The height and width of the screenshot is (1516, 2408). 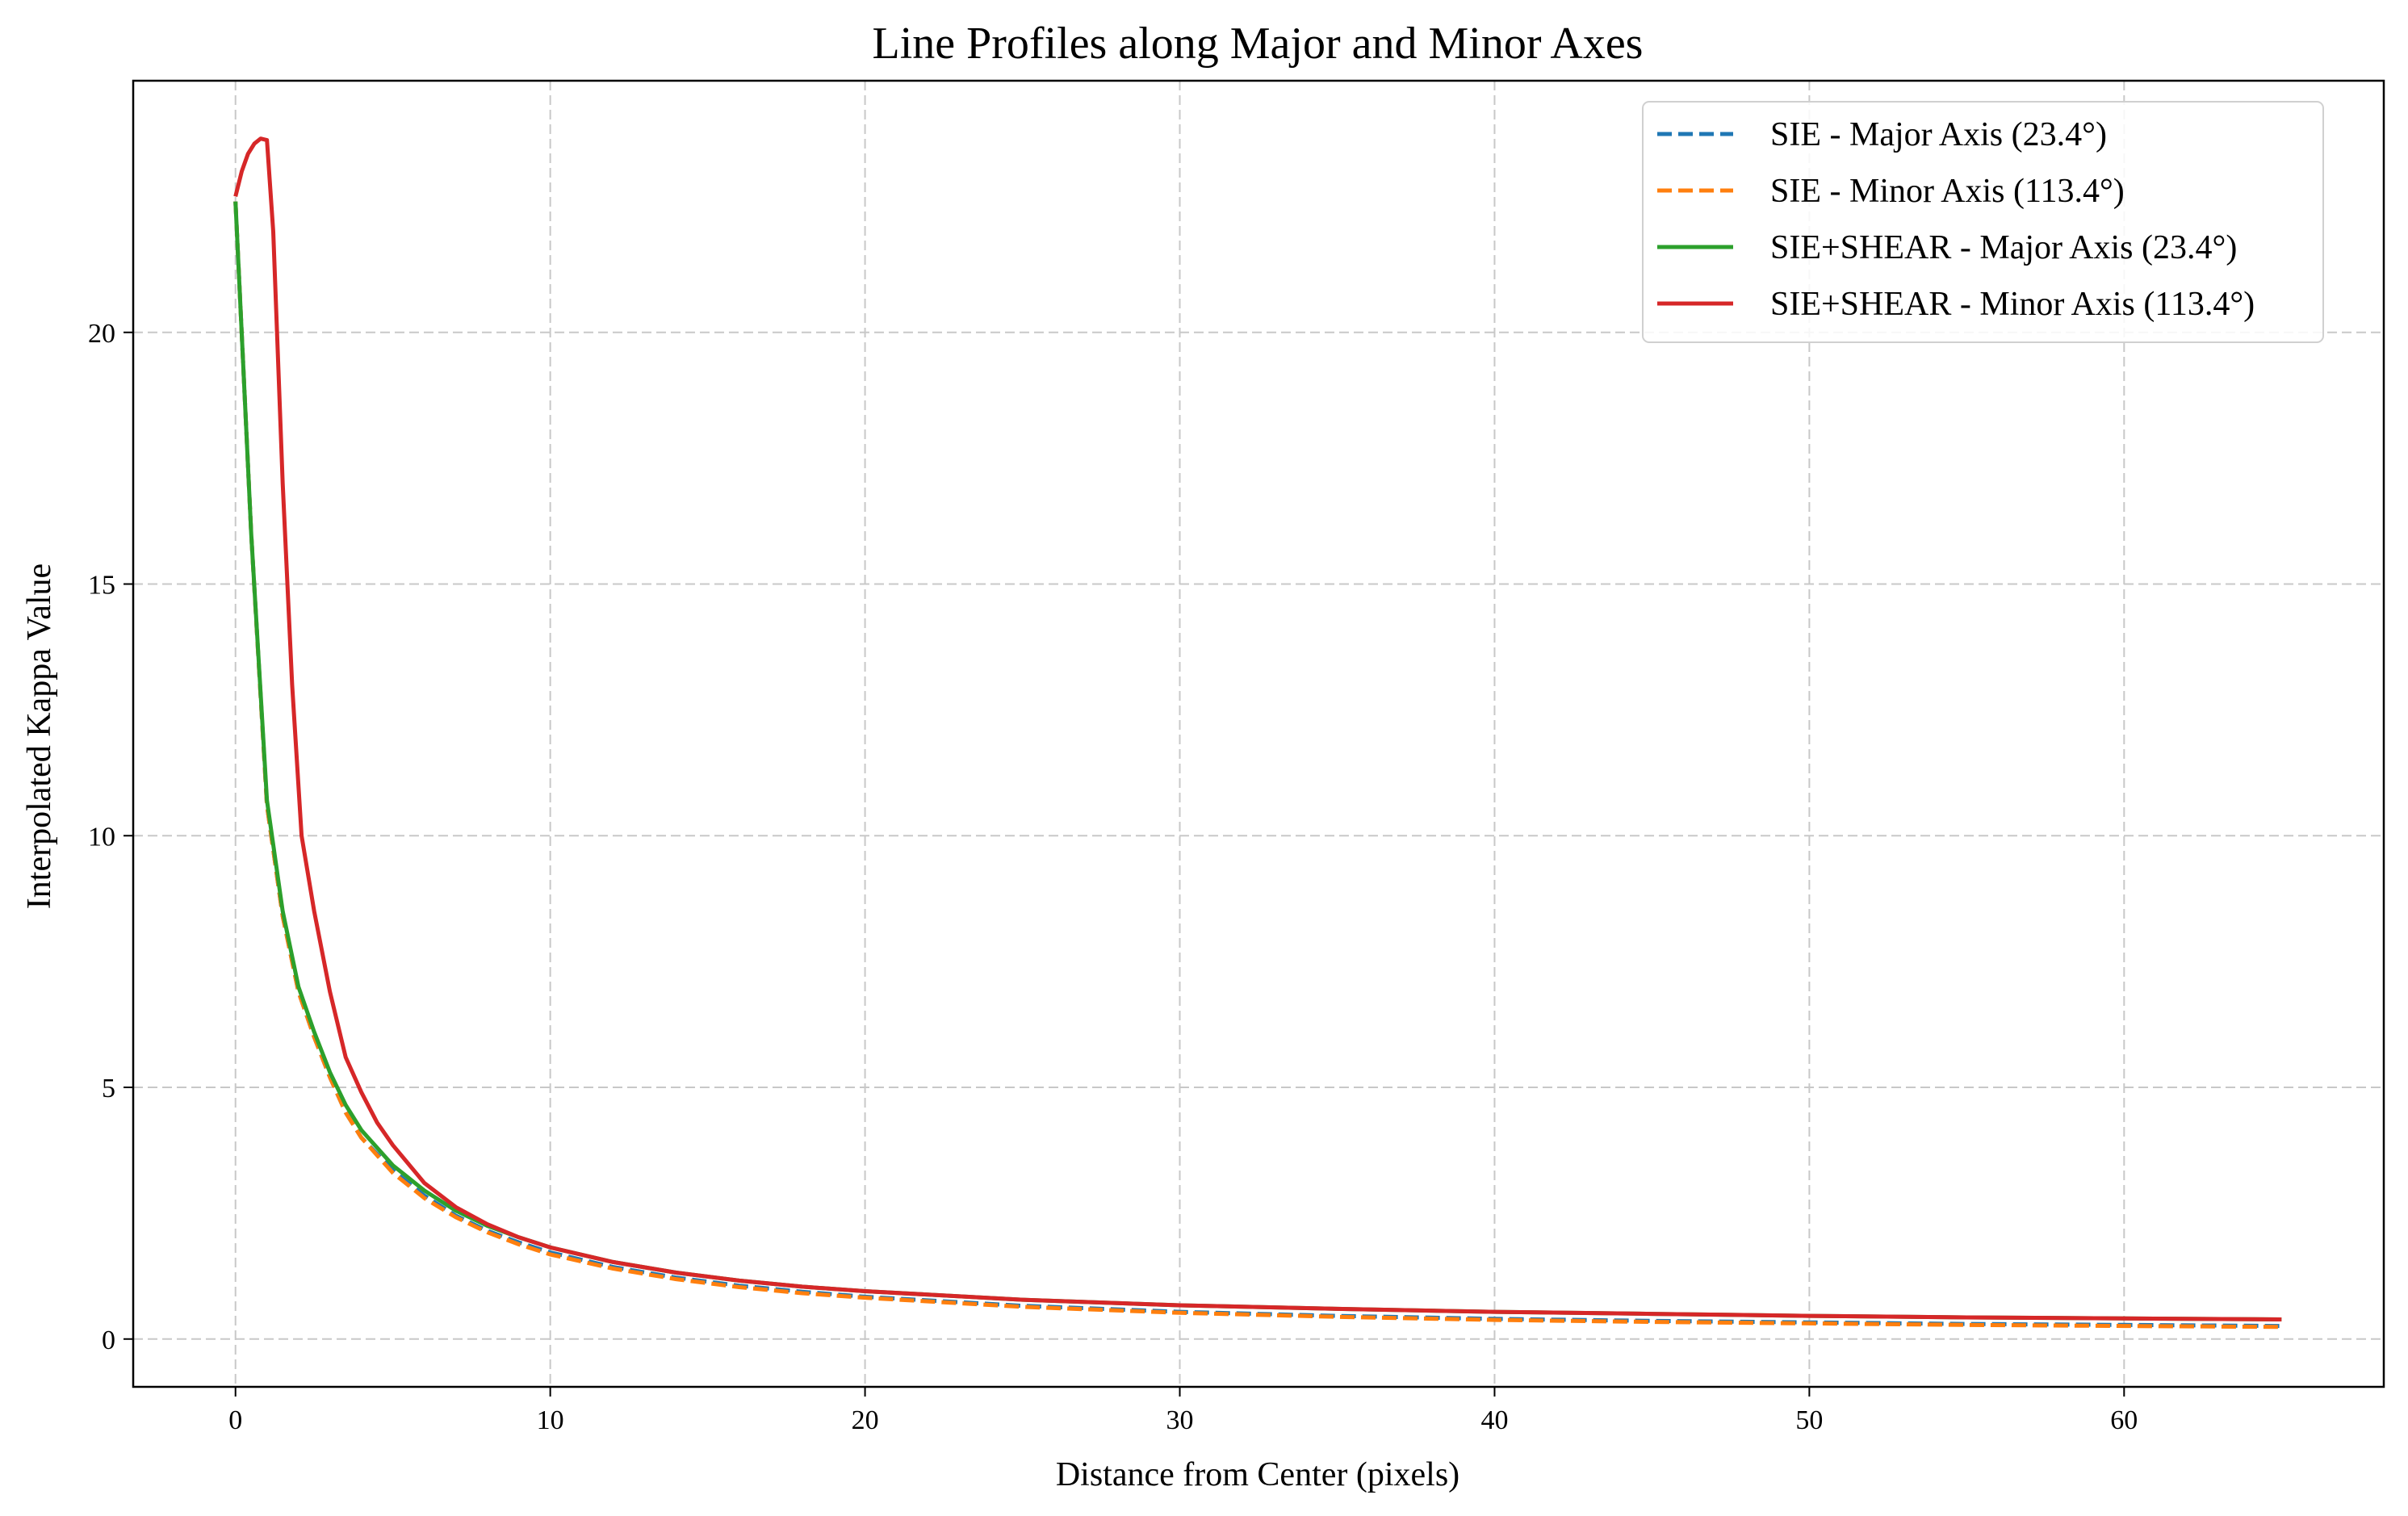 I want to click on x-tick-label: 10, so click(x=551, y=1420).